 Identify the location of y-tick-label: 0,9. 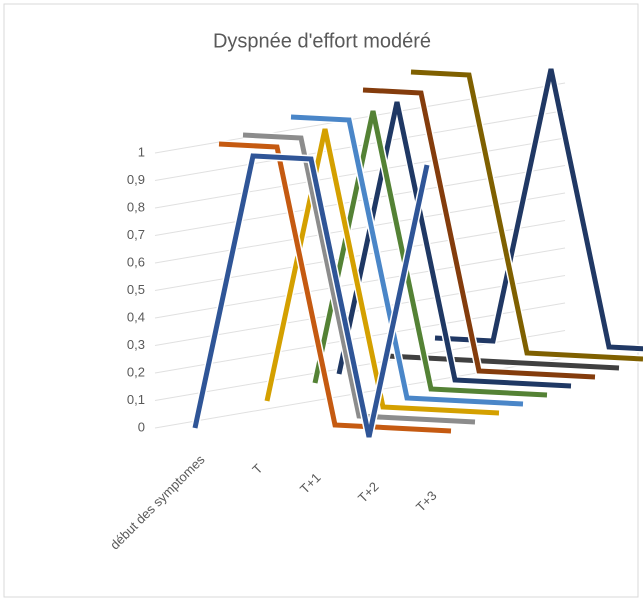
(136, 179).